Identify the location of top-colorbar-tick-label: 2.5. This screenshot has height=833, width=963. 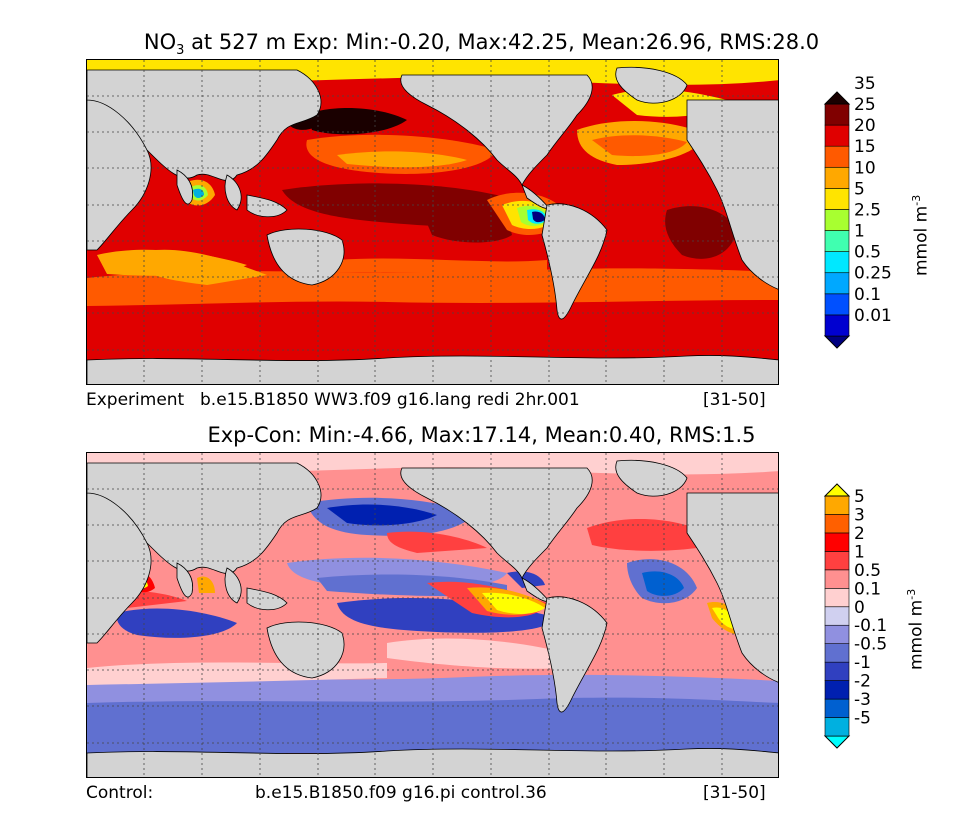
(867, 210).